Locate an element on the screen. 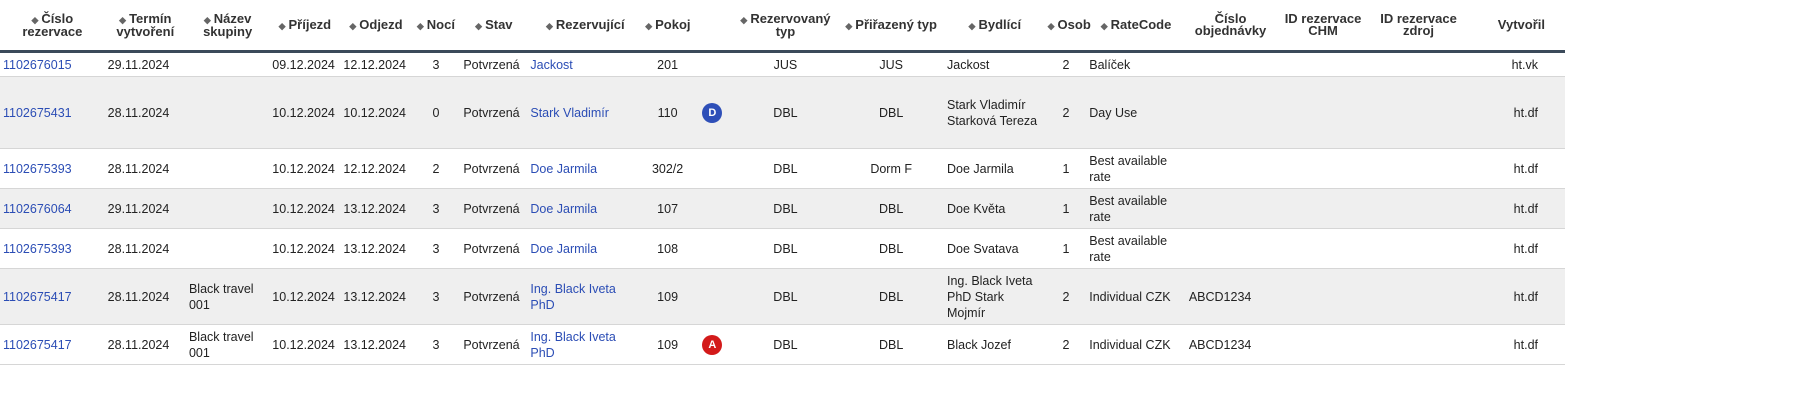 This screenshot has width=1793, height=420. column-header-14: ◆ RateCode is located at coordinates (1136, 26).